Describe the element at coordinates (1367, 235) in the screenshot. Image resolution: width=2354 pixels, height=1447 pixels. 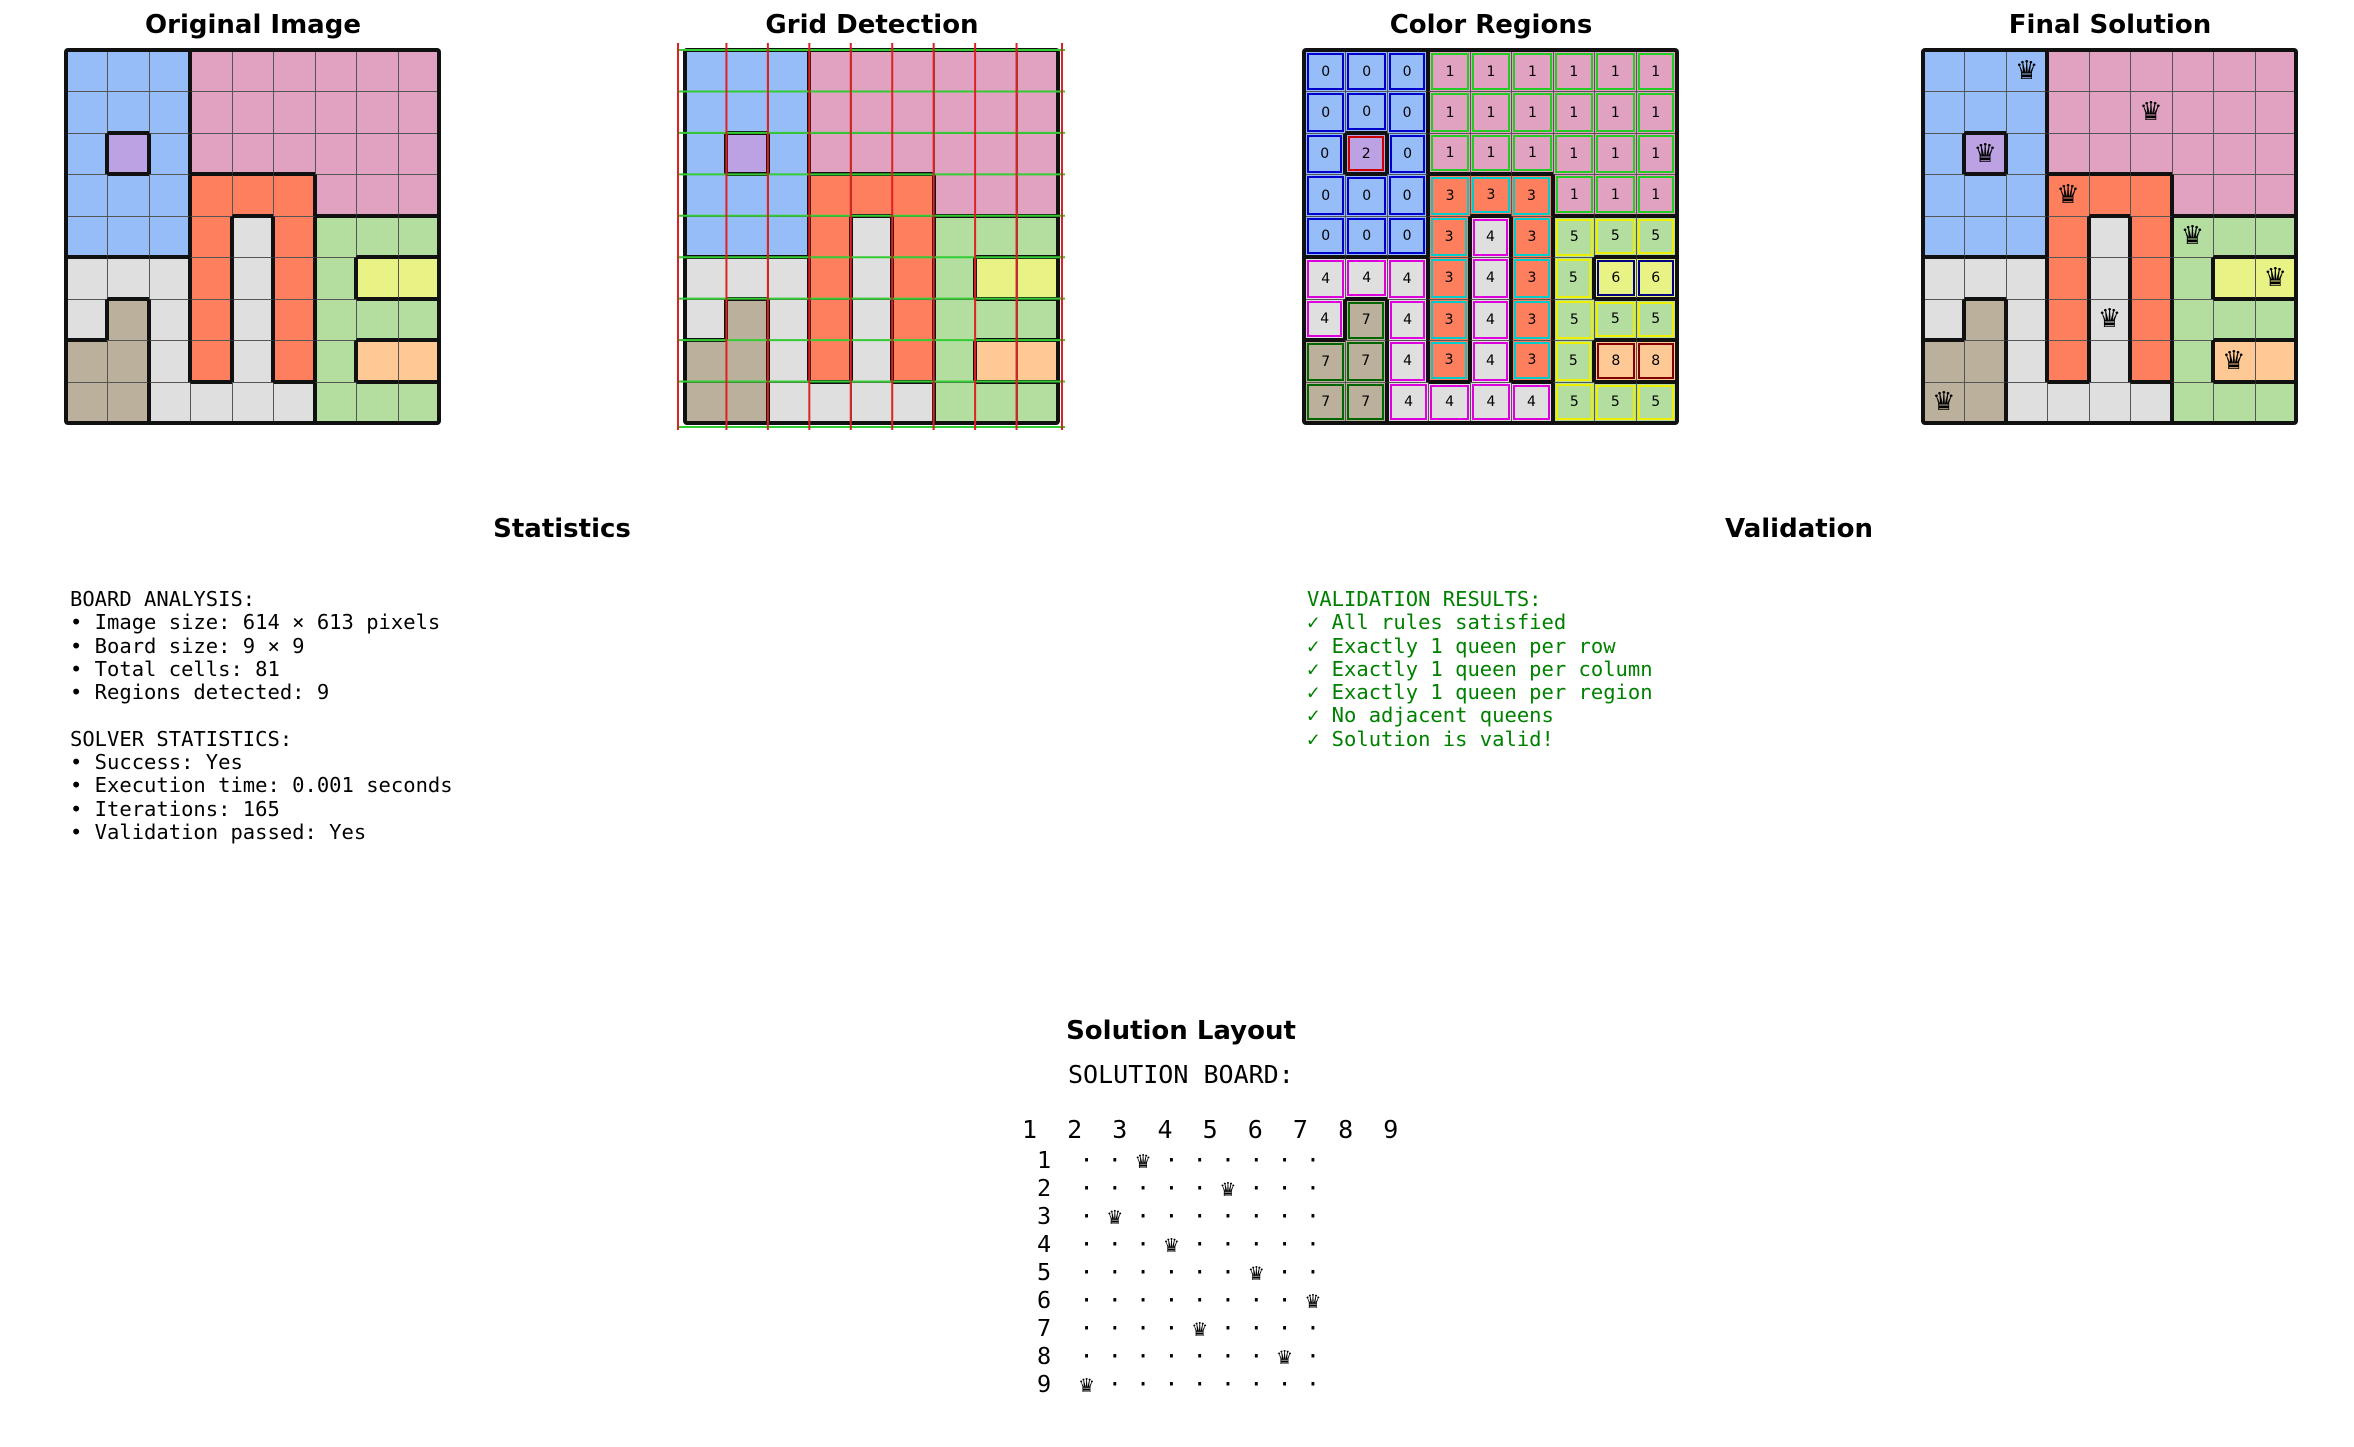
I see `region-index-label: 0` at that location.